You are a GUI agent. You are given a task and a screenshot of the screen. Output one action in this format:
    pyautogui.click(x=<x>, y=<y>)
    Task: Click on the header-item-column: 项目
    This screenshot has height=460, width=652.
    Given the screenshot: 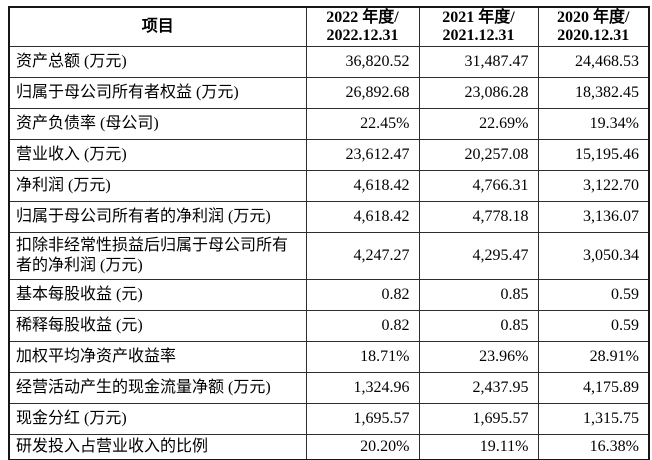 What is the action you would take?
    pyautogui.click(x=157, y=26)
    